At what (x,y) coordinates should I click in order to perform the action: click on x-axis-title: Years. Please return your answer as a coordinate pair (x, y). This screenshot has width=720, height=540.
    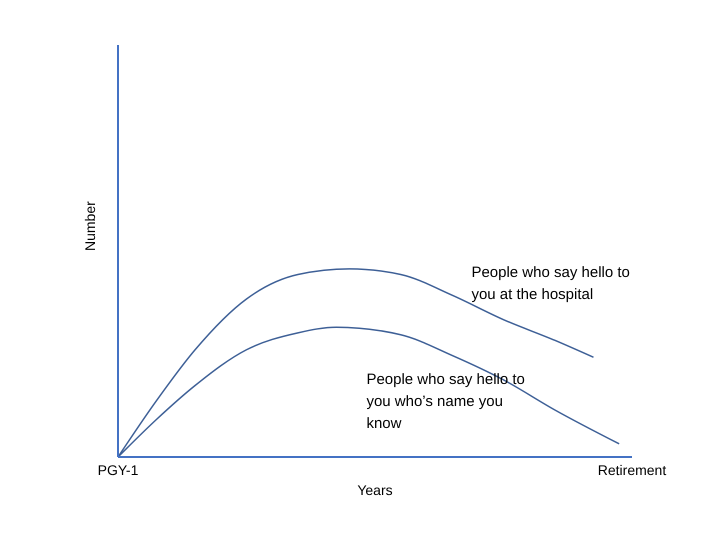
    Looking at the image, I should click on (375, 490).